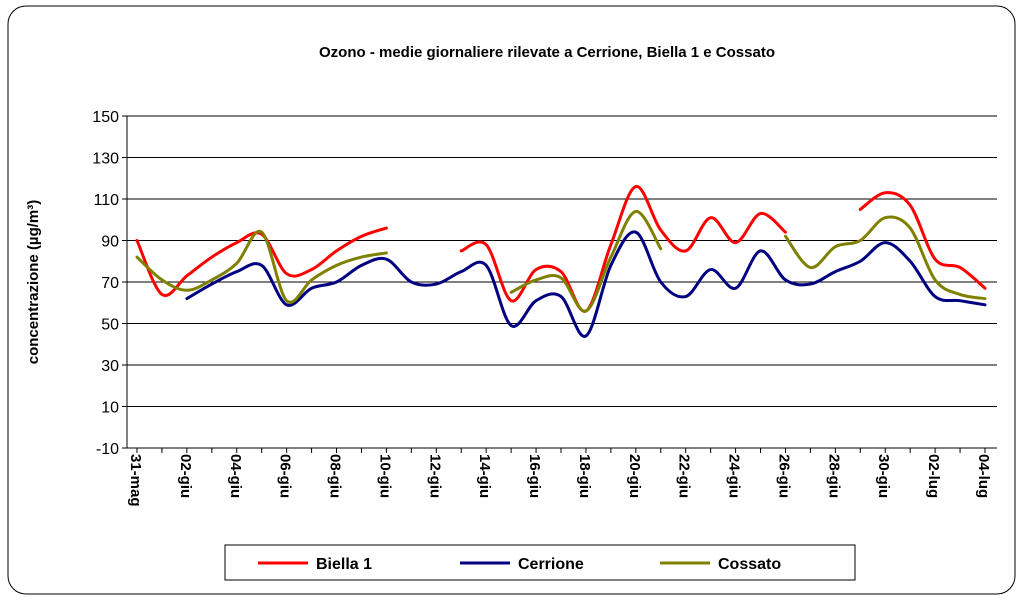 The image size is (1023, 597). Describe the element at coordinates (235, 476) in the screenshot. I see `x-tick-label: 04-giu` at that location.